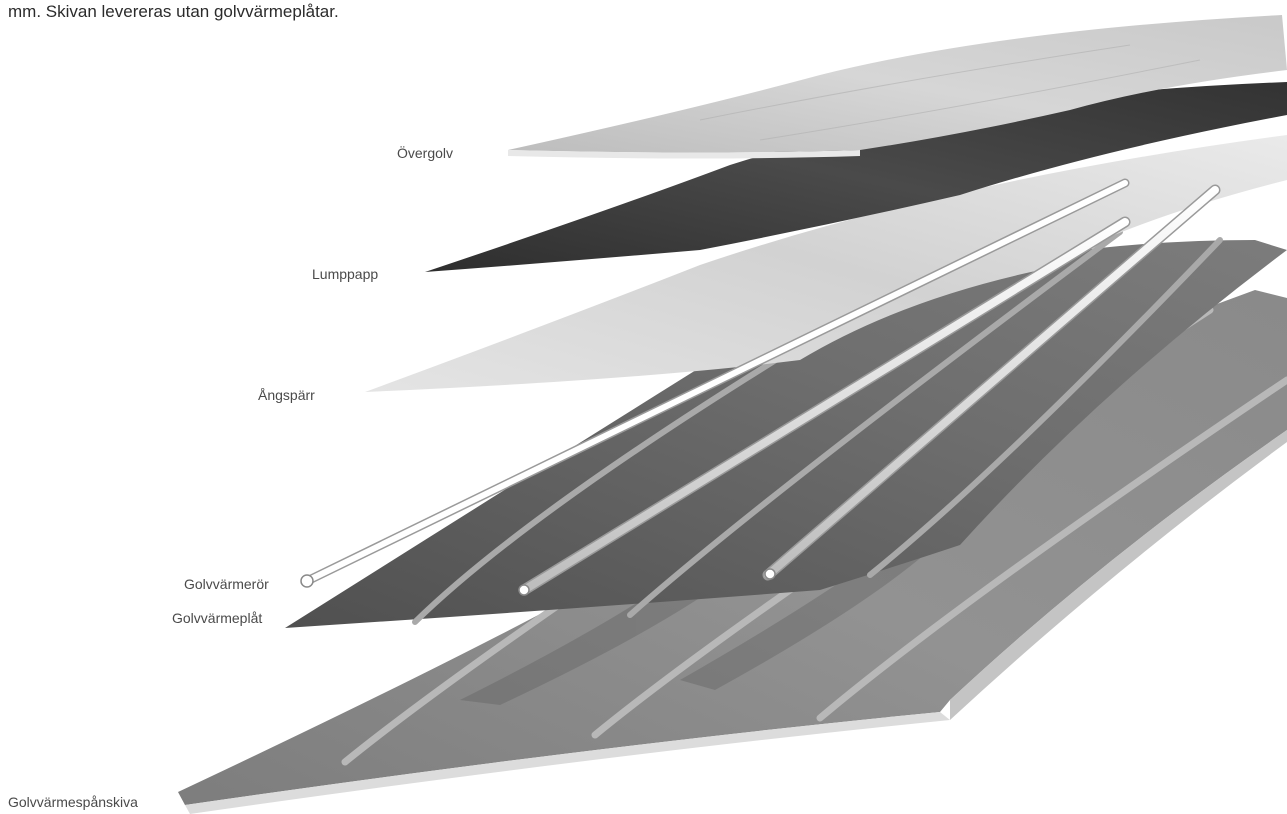  Describe the element at coordinates (226, 584) in the screenshot. I see `label-golvvarmeror: Golvvärmerör` at that location.